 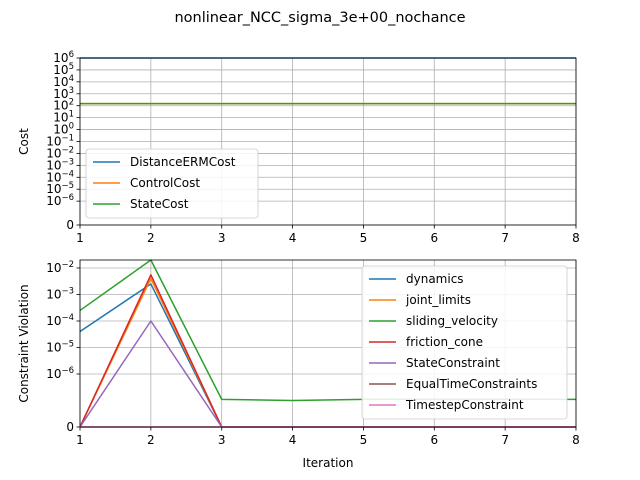 What do you see at coordinates (438, 300) in the screenshot?
I see `legend-label: joint_limits` at bounding box center [438, 300].